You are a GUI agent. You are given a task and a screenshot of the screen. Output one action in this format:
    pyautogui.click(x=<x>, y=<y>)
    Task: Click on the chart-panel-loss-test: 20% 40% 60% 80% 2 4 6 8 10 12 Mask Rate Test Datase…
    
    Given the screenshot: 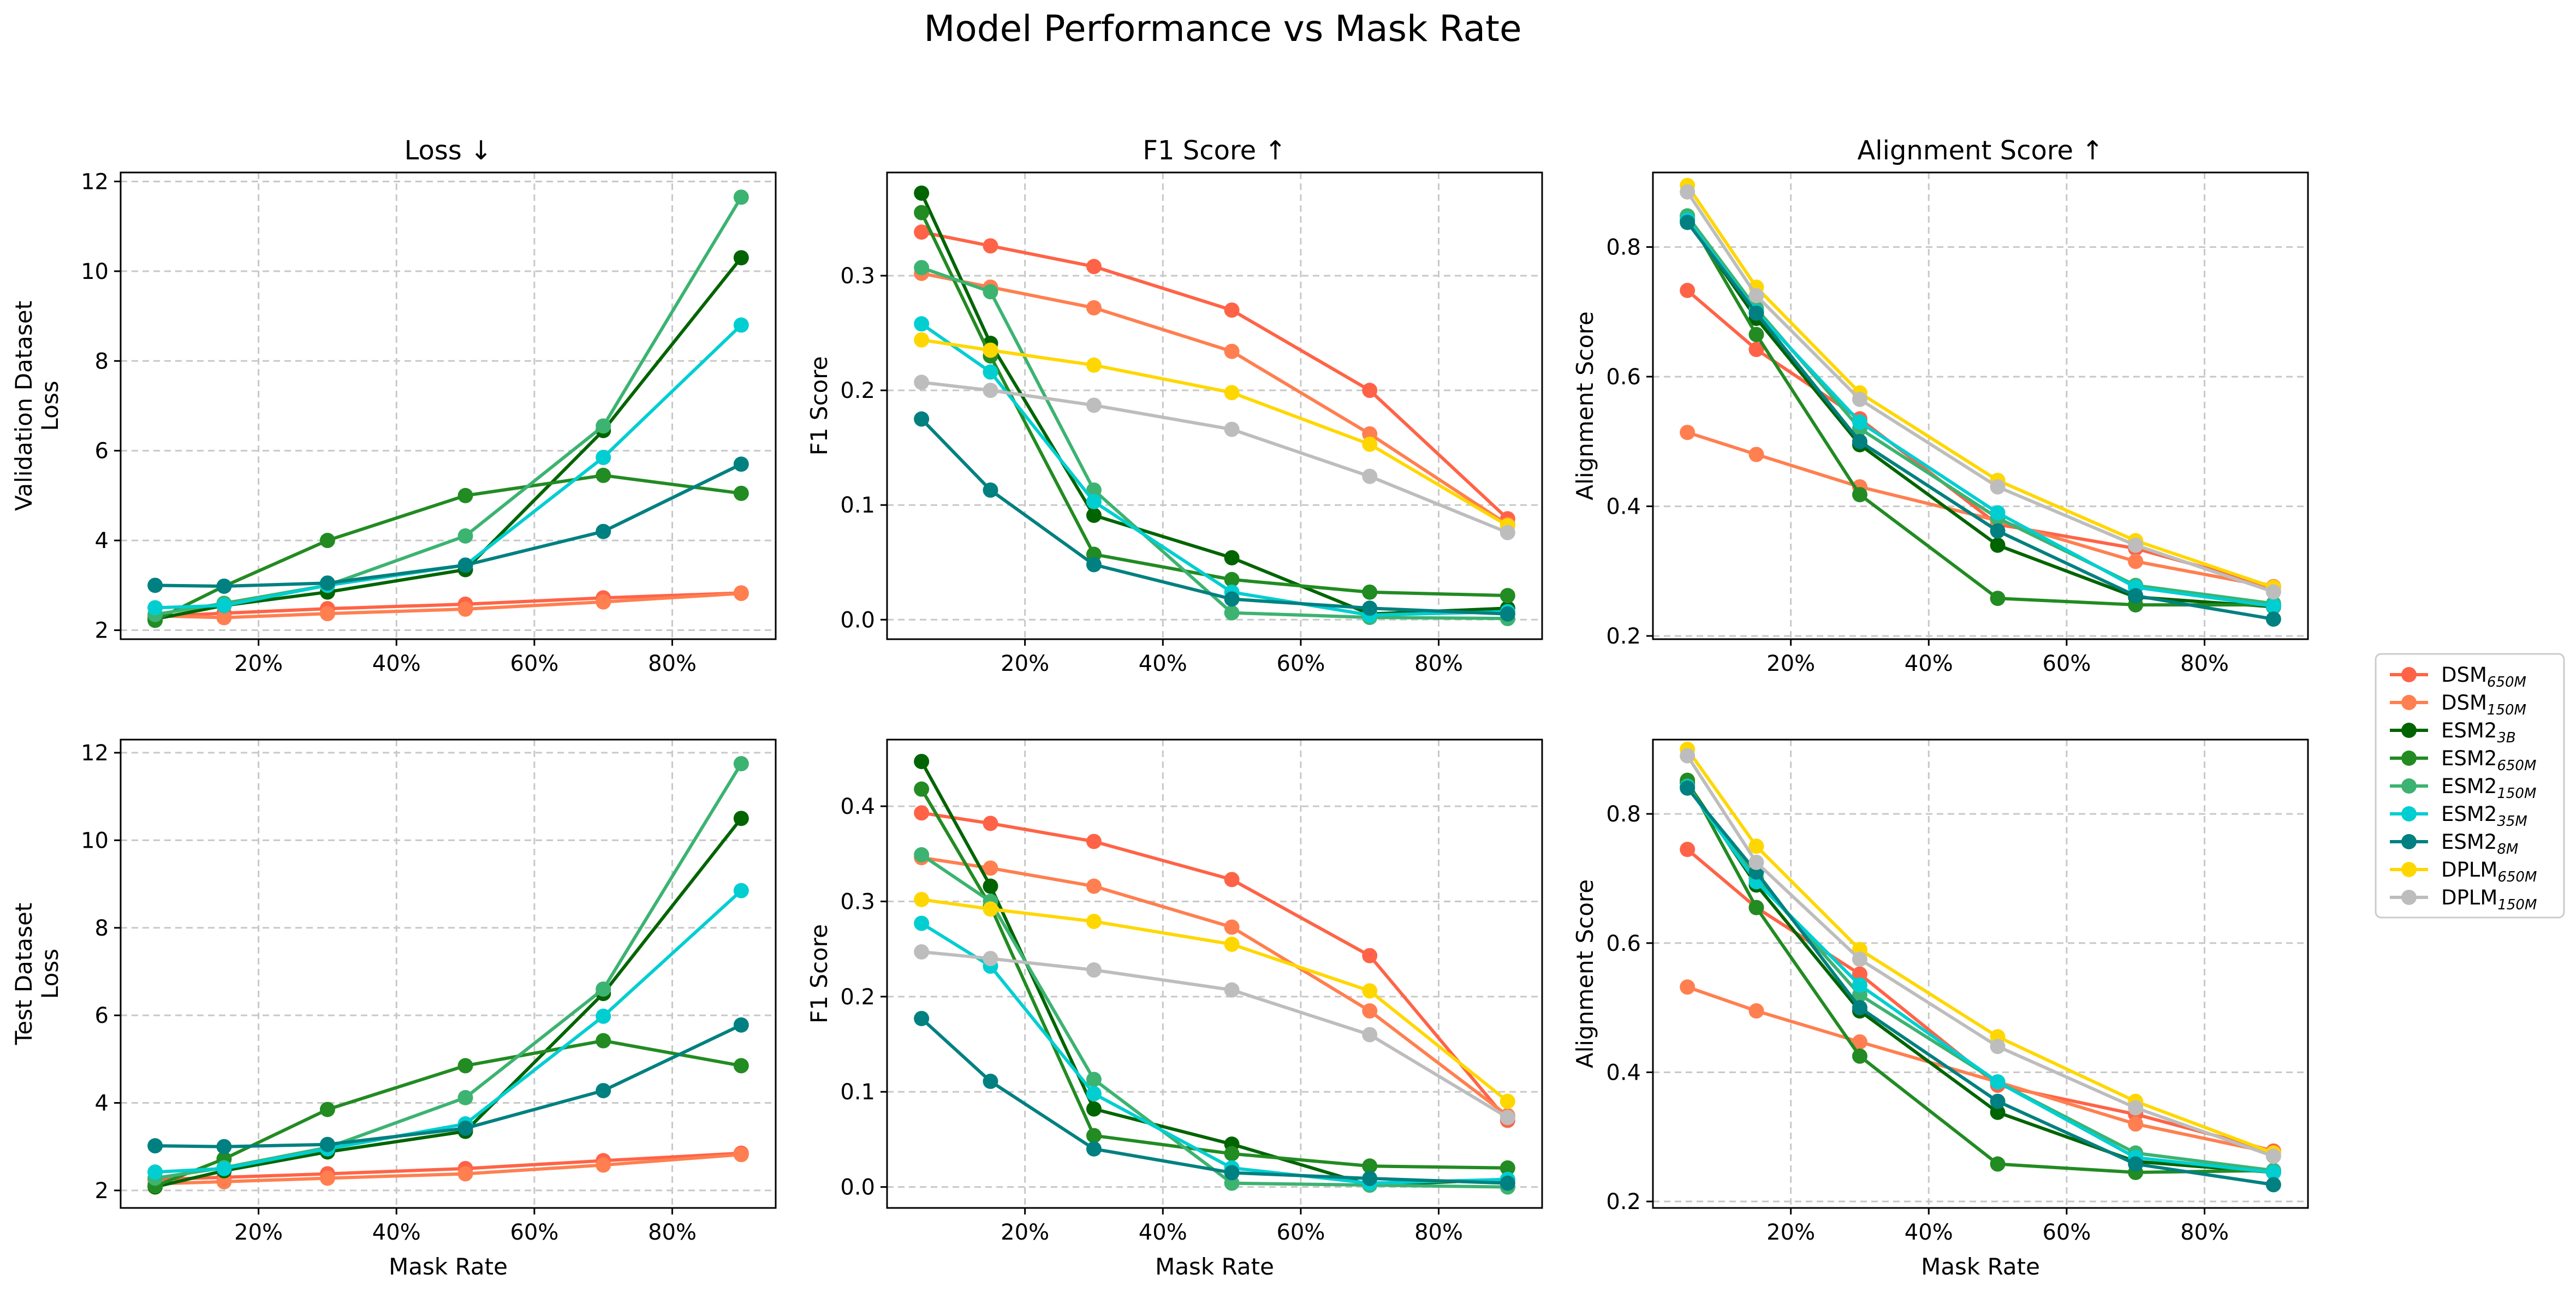 What is the action you would take?
    pyautogui.click(x=393, y=1009)
    